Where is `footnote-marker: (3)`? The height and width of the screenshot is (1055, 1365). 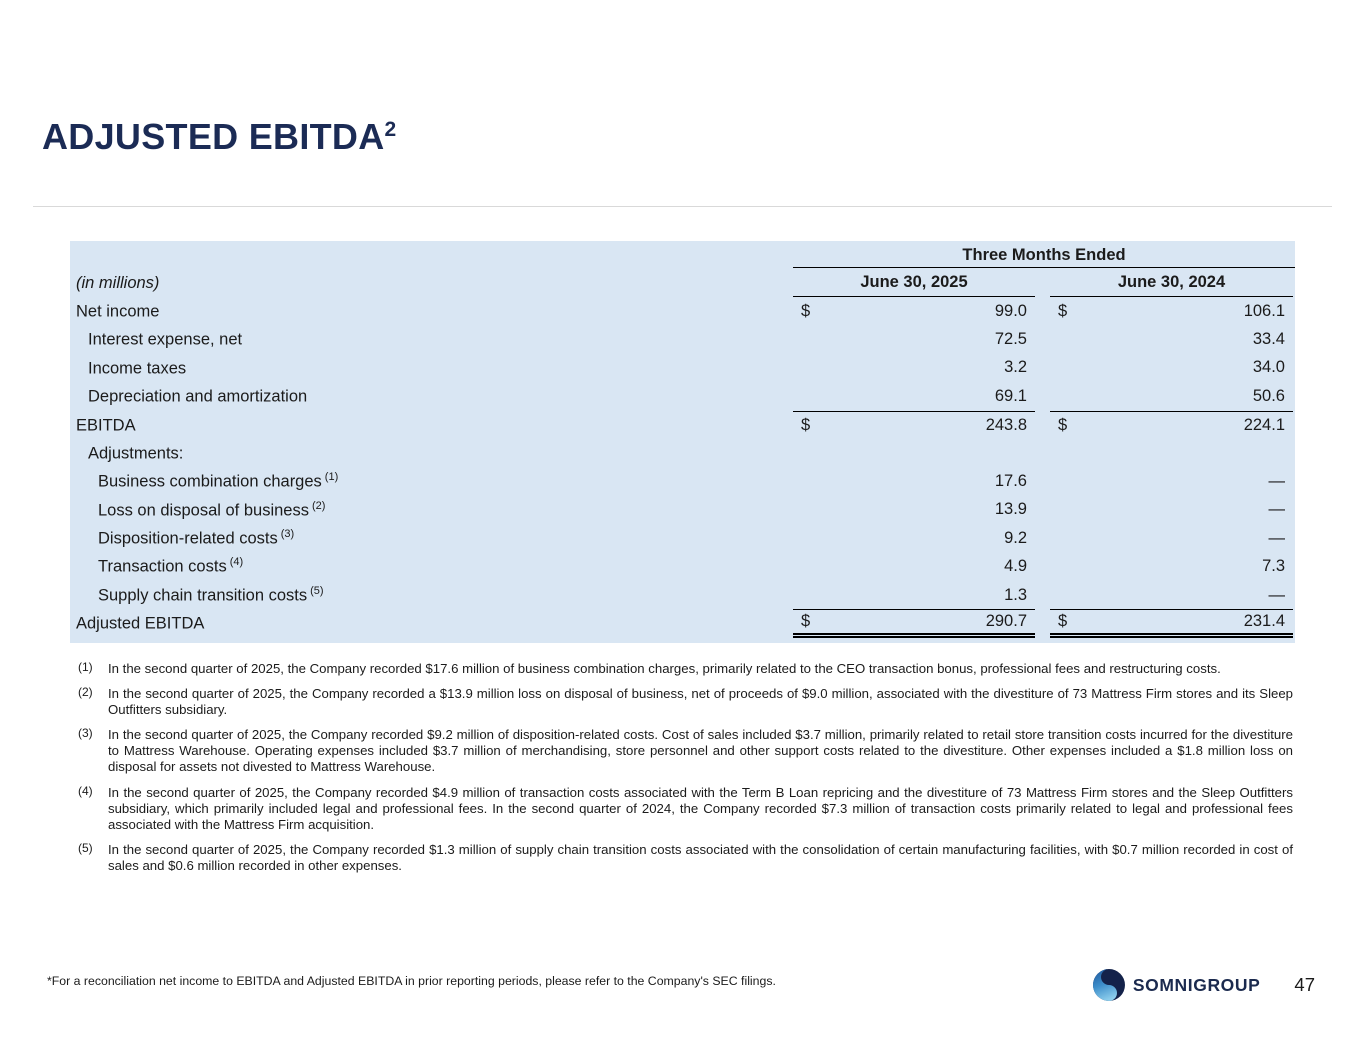
footnote-marker: (3) is located at coordinates (85, 733).